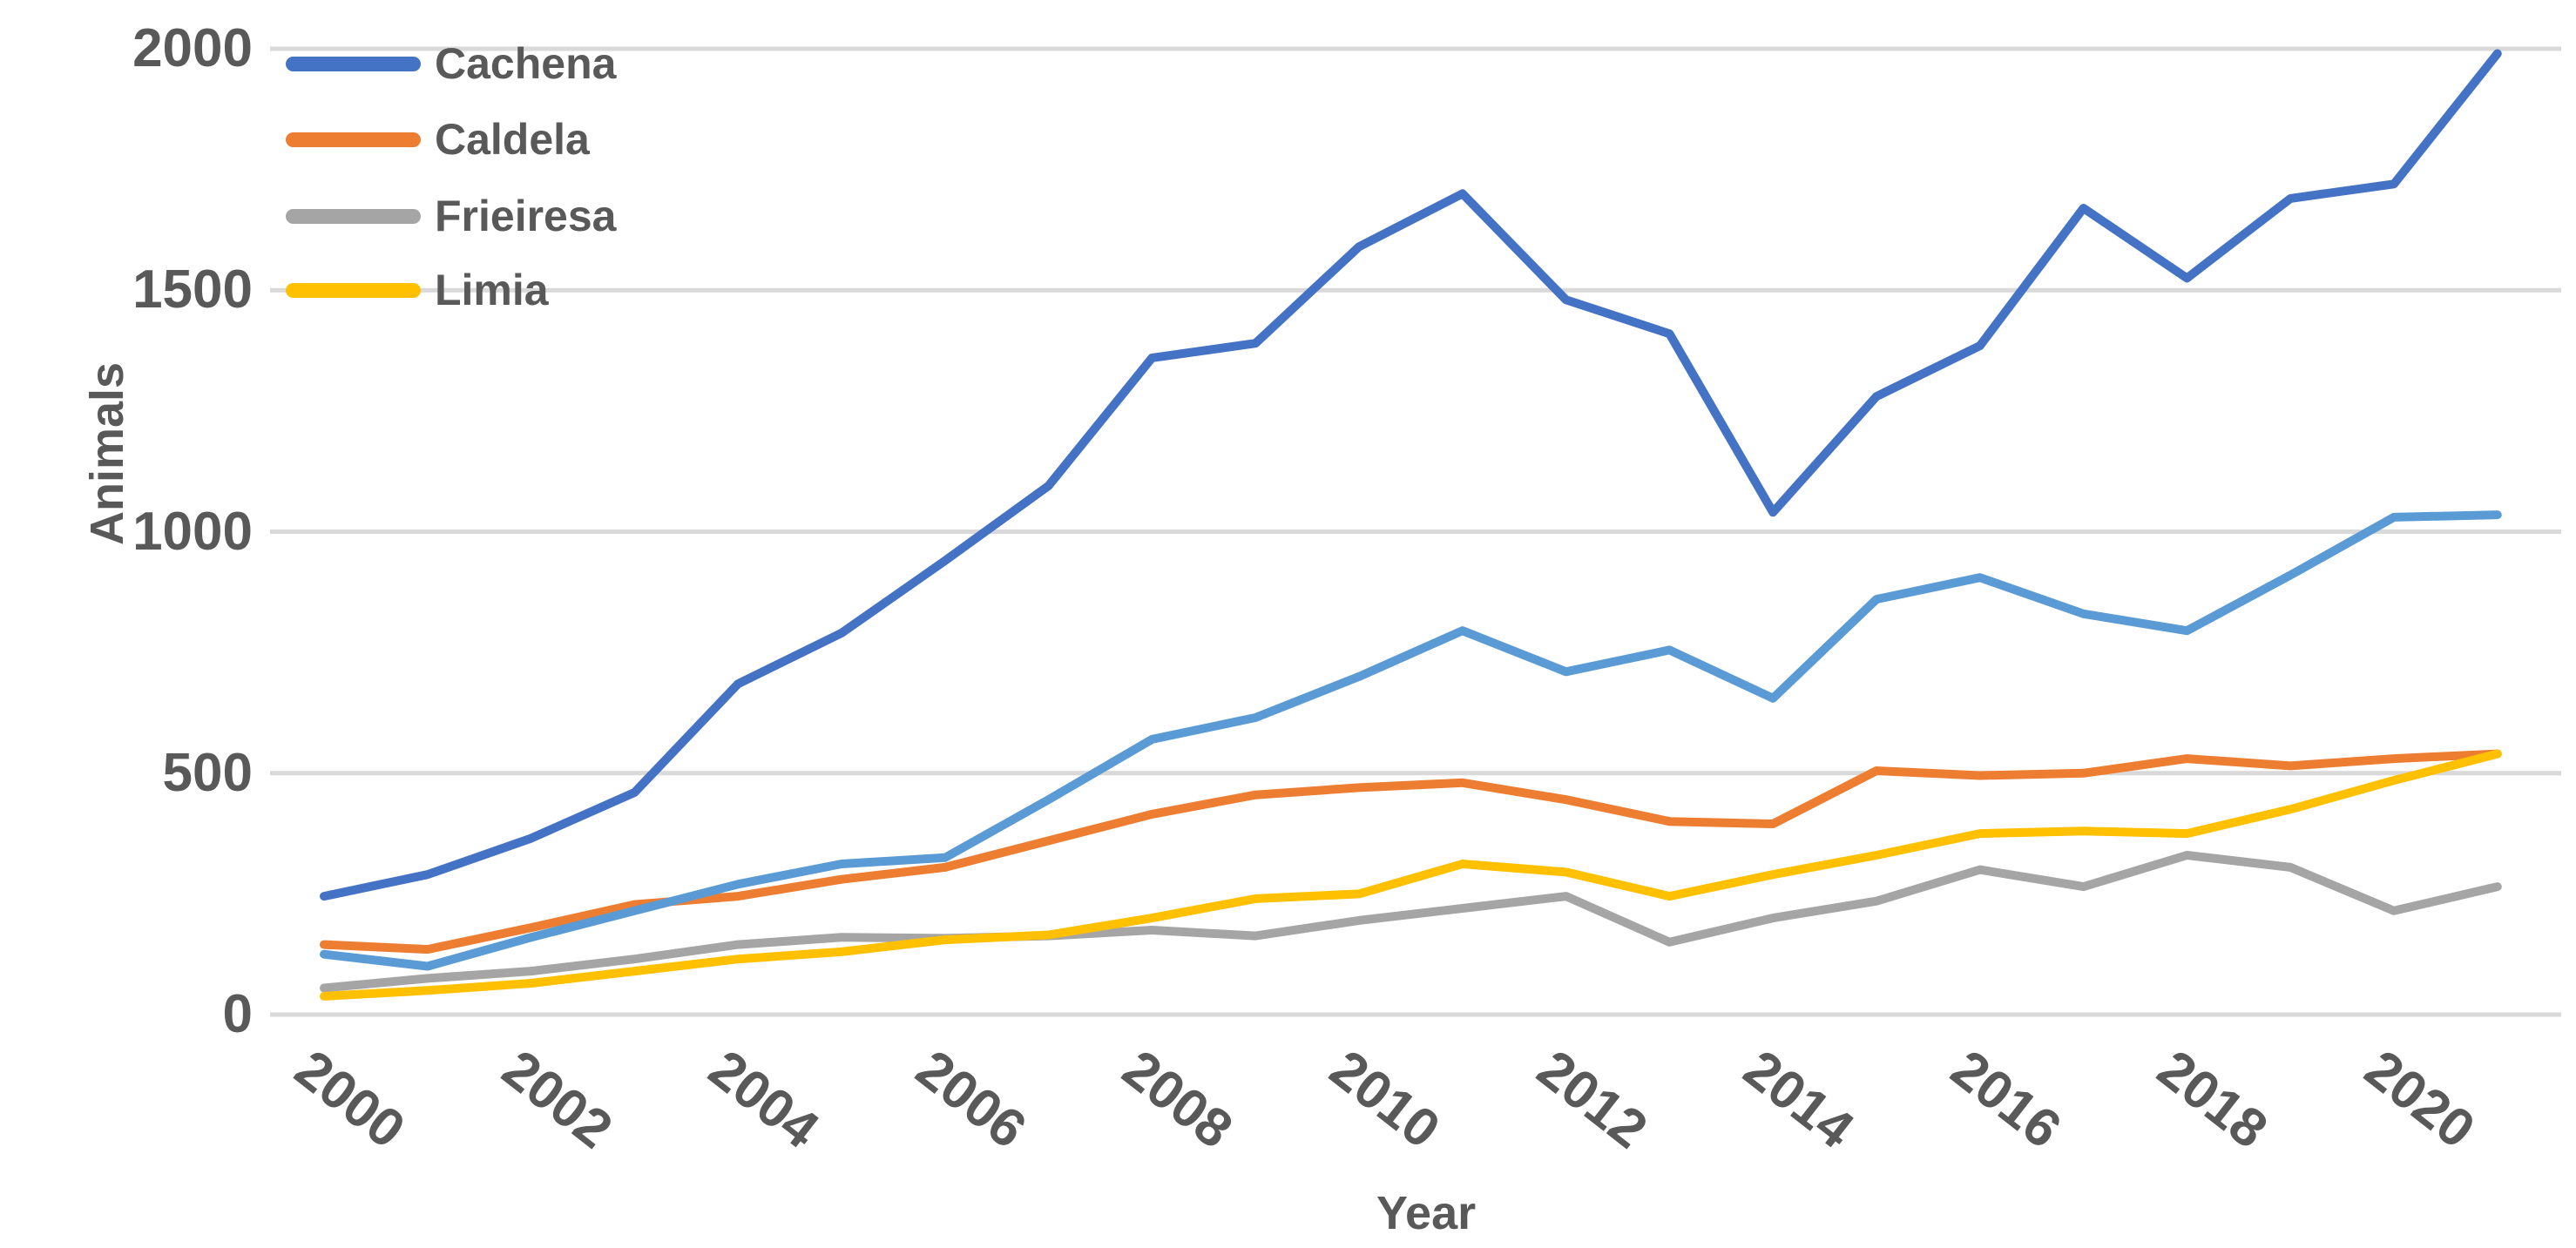 Image resolution: width=2576 pixels, height=1248 pixels. What do you see at coordinates (1411, 922) in the screenshot?
I see `series-line-frieiresa` at bounding box center [1411, 922].